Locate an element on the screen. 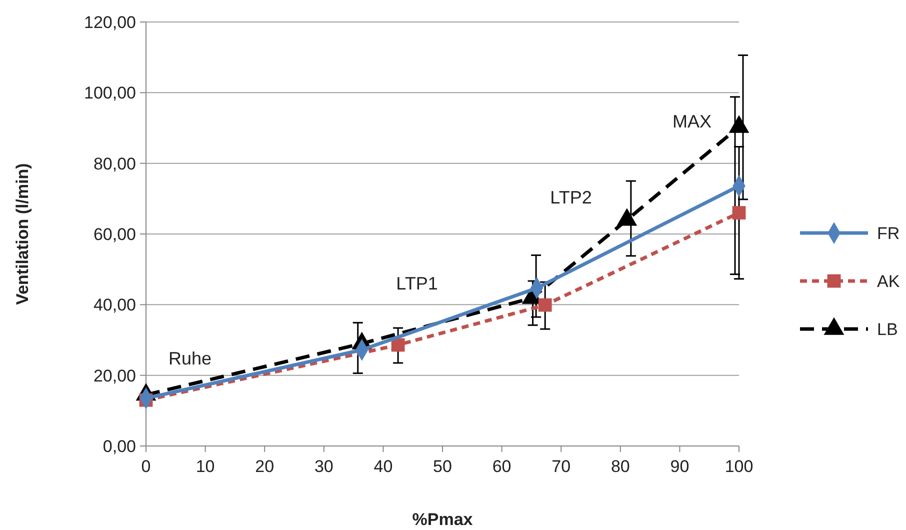 The height and width of the screenshot is (530, 906). x-tick-label: 10 is located at coordinates (205, 466).